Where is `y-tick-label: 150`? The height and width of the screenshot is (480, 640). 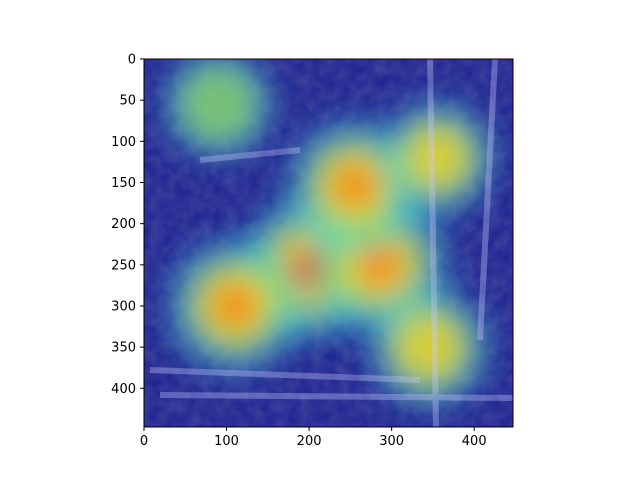
y-tick-label: 150 is located at coordinates (123, 183).